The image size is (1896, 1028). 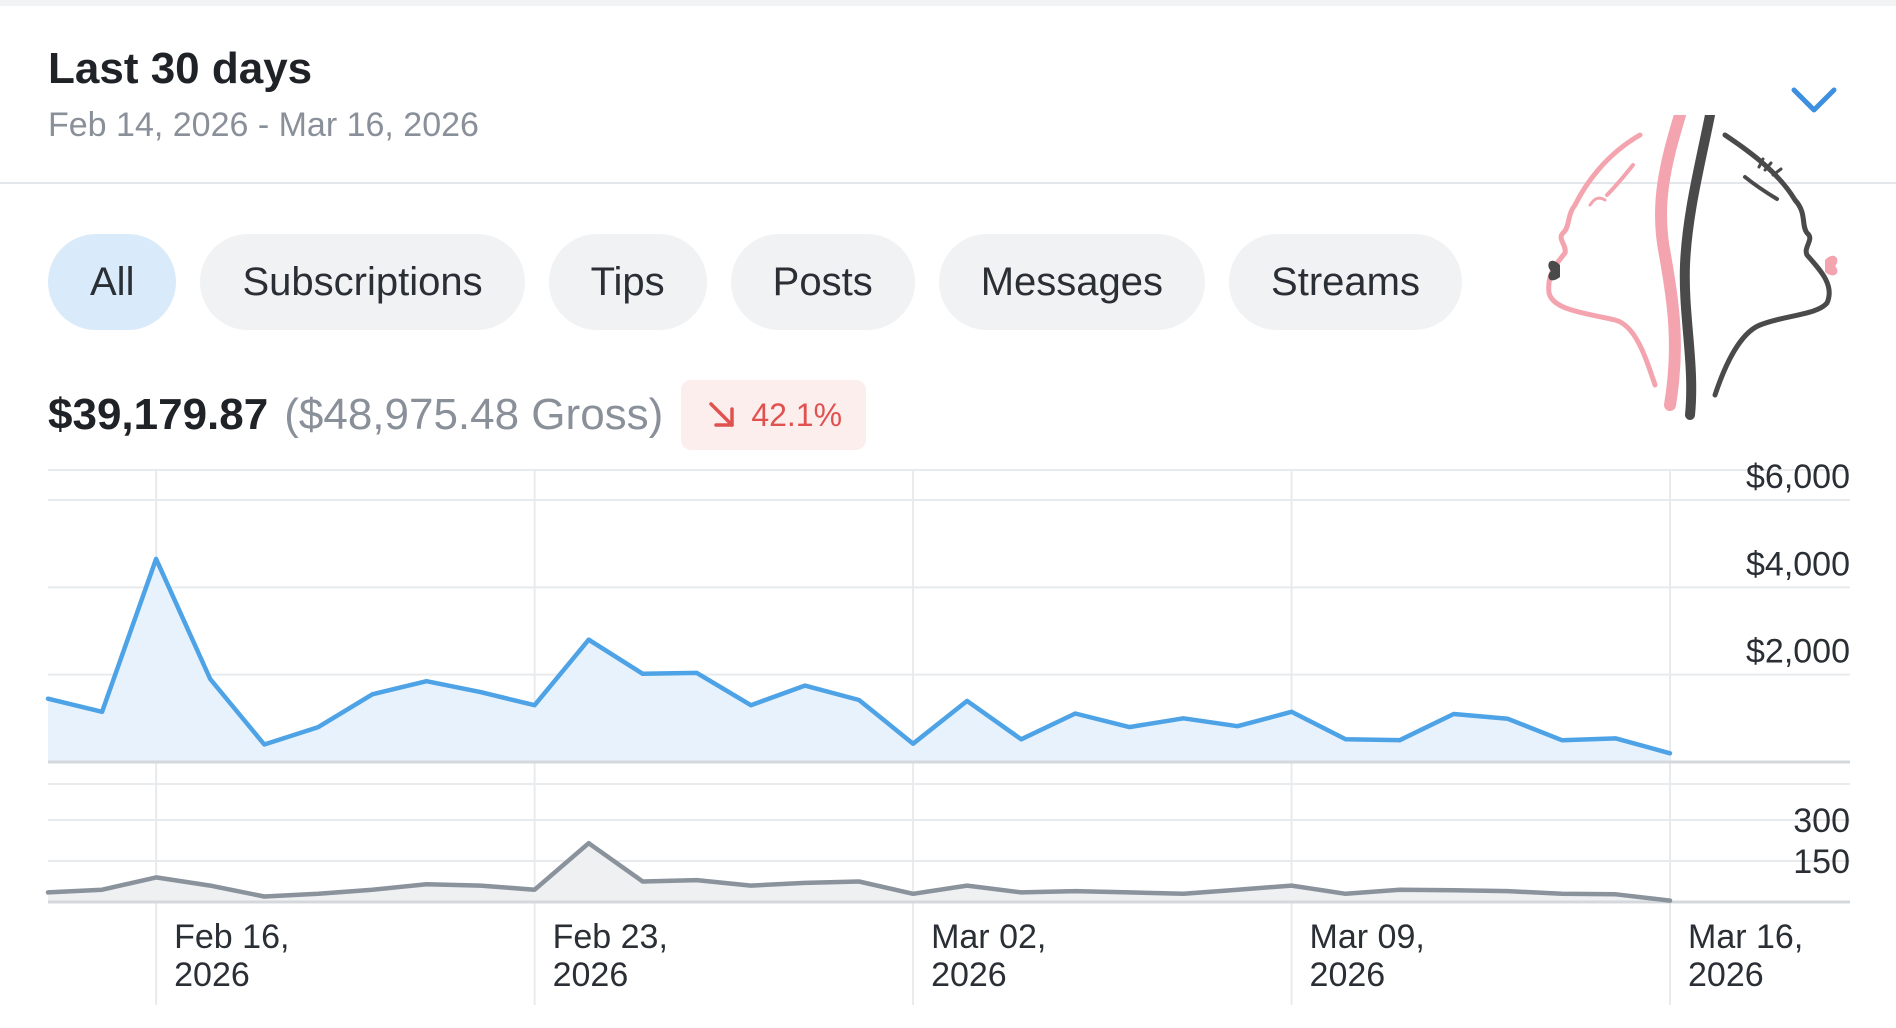 What do you see at coordinates (1345, 282) in the screenshot?
I see `tab-streams: Streams` at bounding box center [1345, 282].